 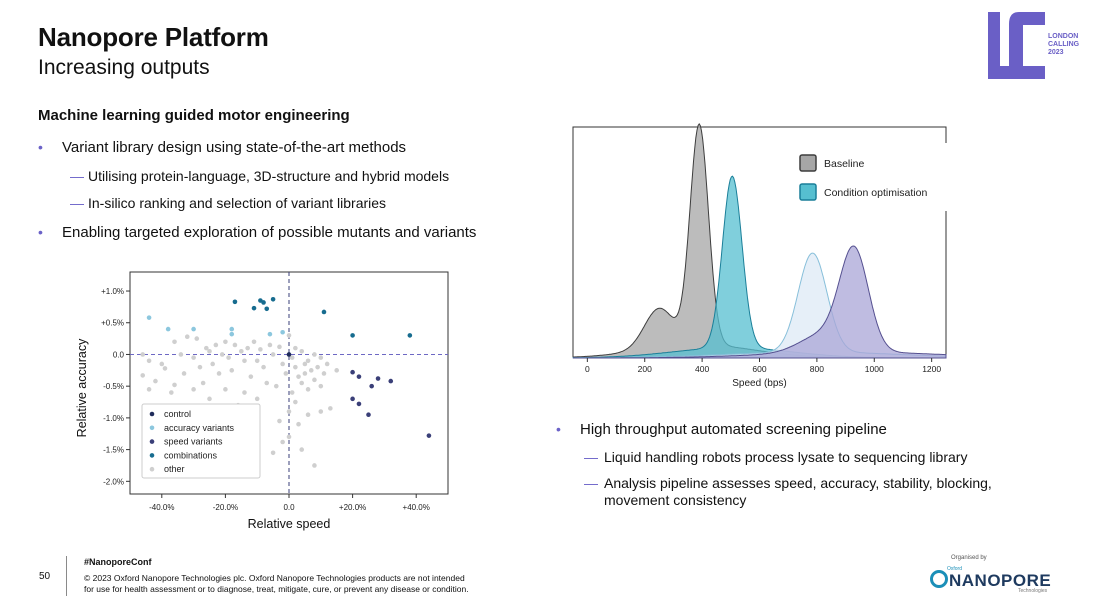 What do you see at coordinates (113, 386) in the screenshot?
I see `y-tick-label: -0.5%` at bounding box center [113, 386].